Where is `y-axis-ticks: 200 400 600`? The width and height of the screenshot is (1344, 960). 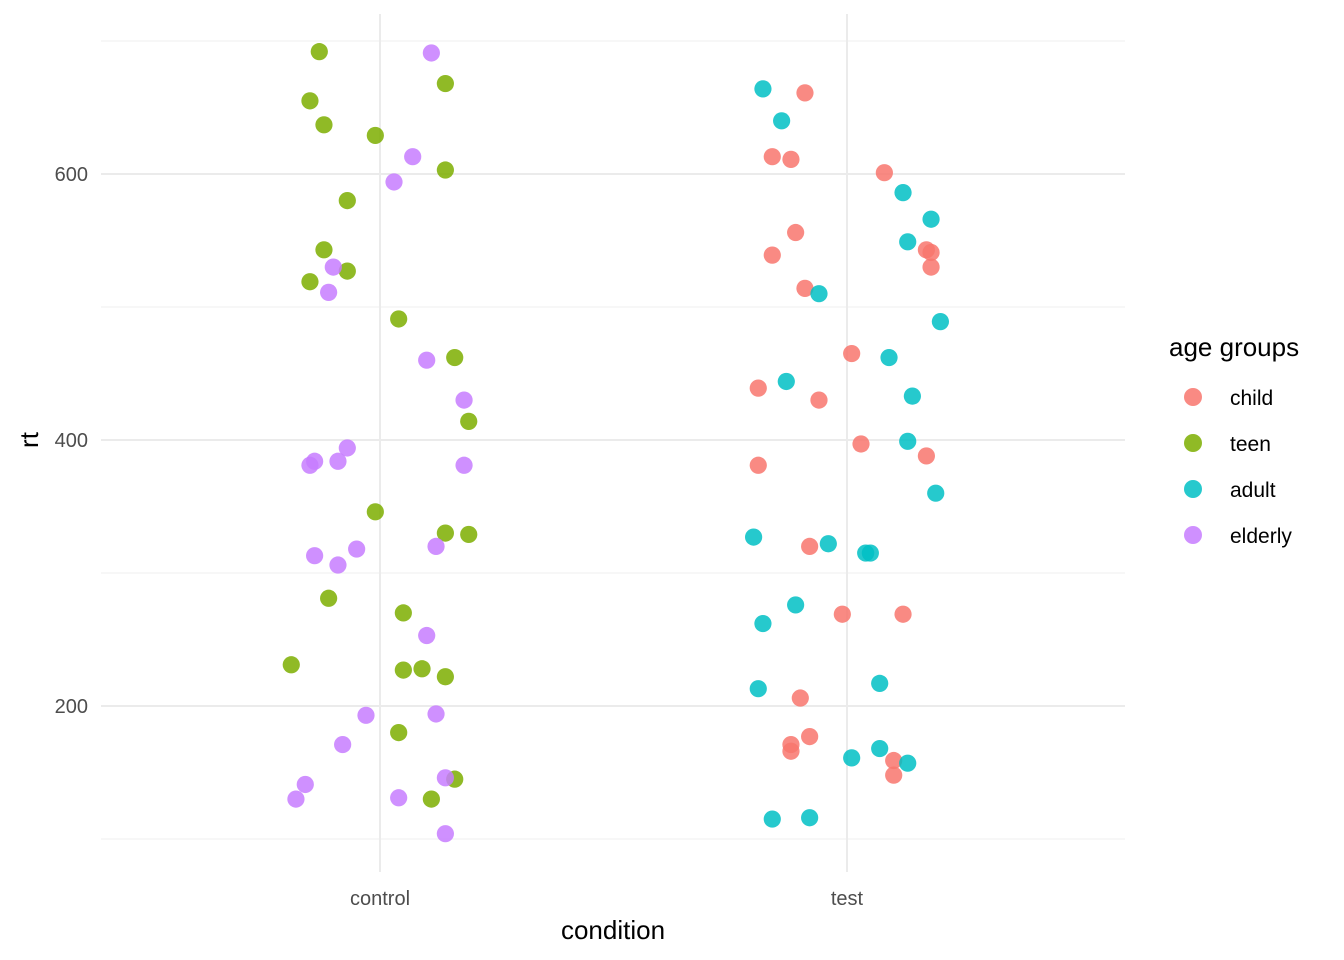
y-axis-ticks: 200 400 600 is located at coordinates (71, 441).